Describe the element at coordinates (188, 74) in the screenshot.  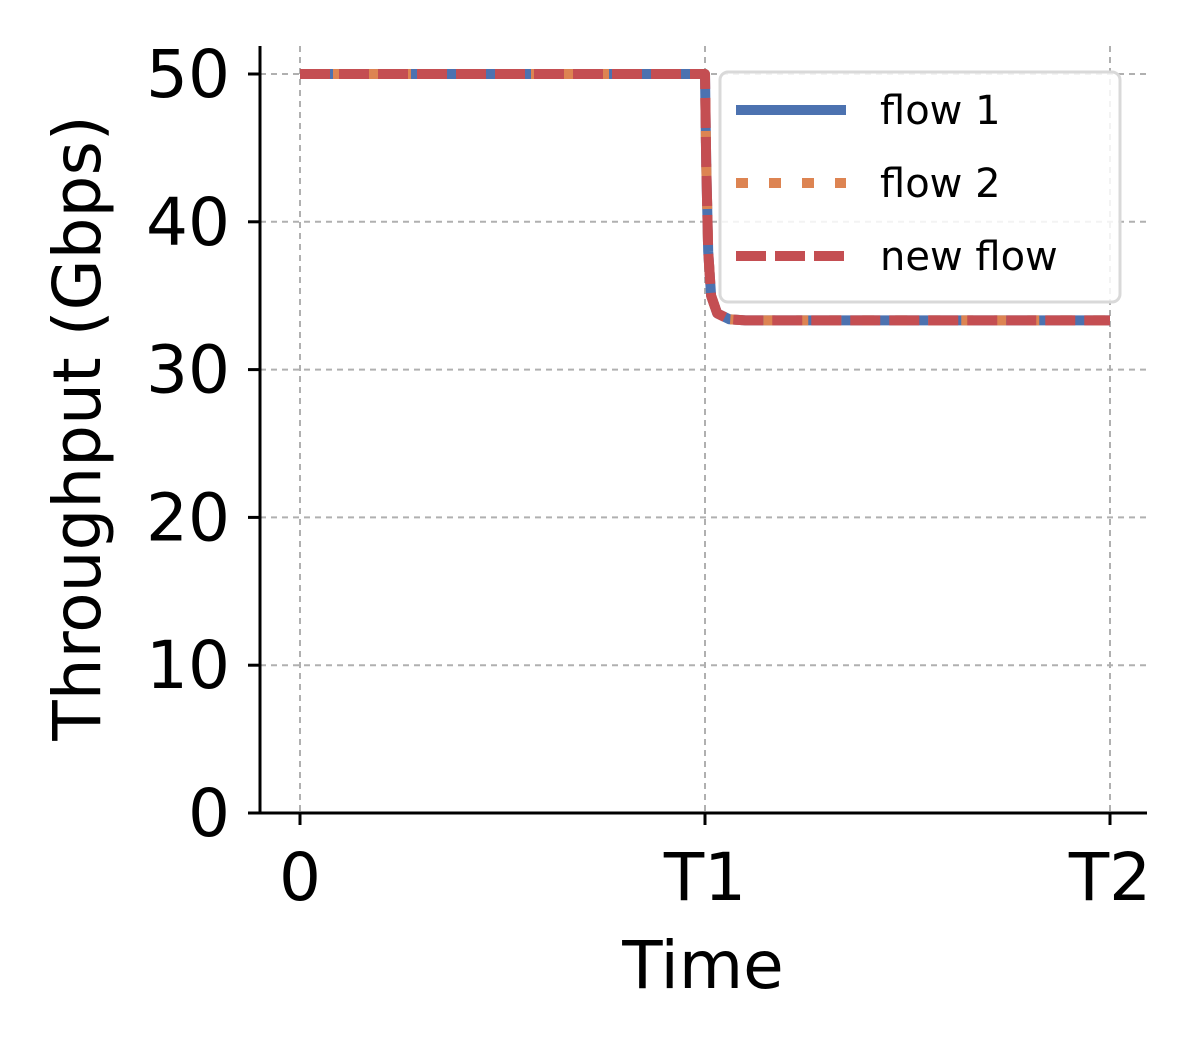
I see `y-tick-label: 50` at that location.